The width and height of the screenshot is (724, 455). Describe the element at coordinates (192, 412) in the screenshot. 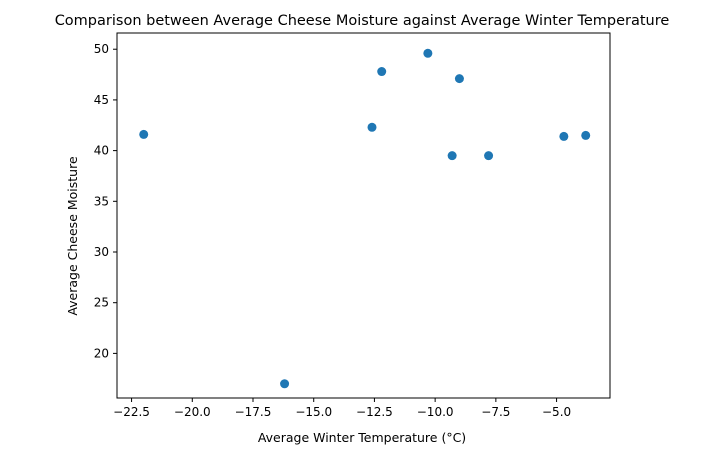

I see `x-tick-label: −20.0` at that location.